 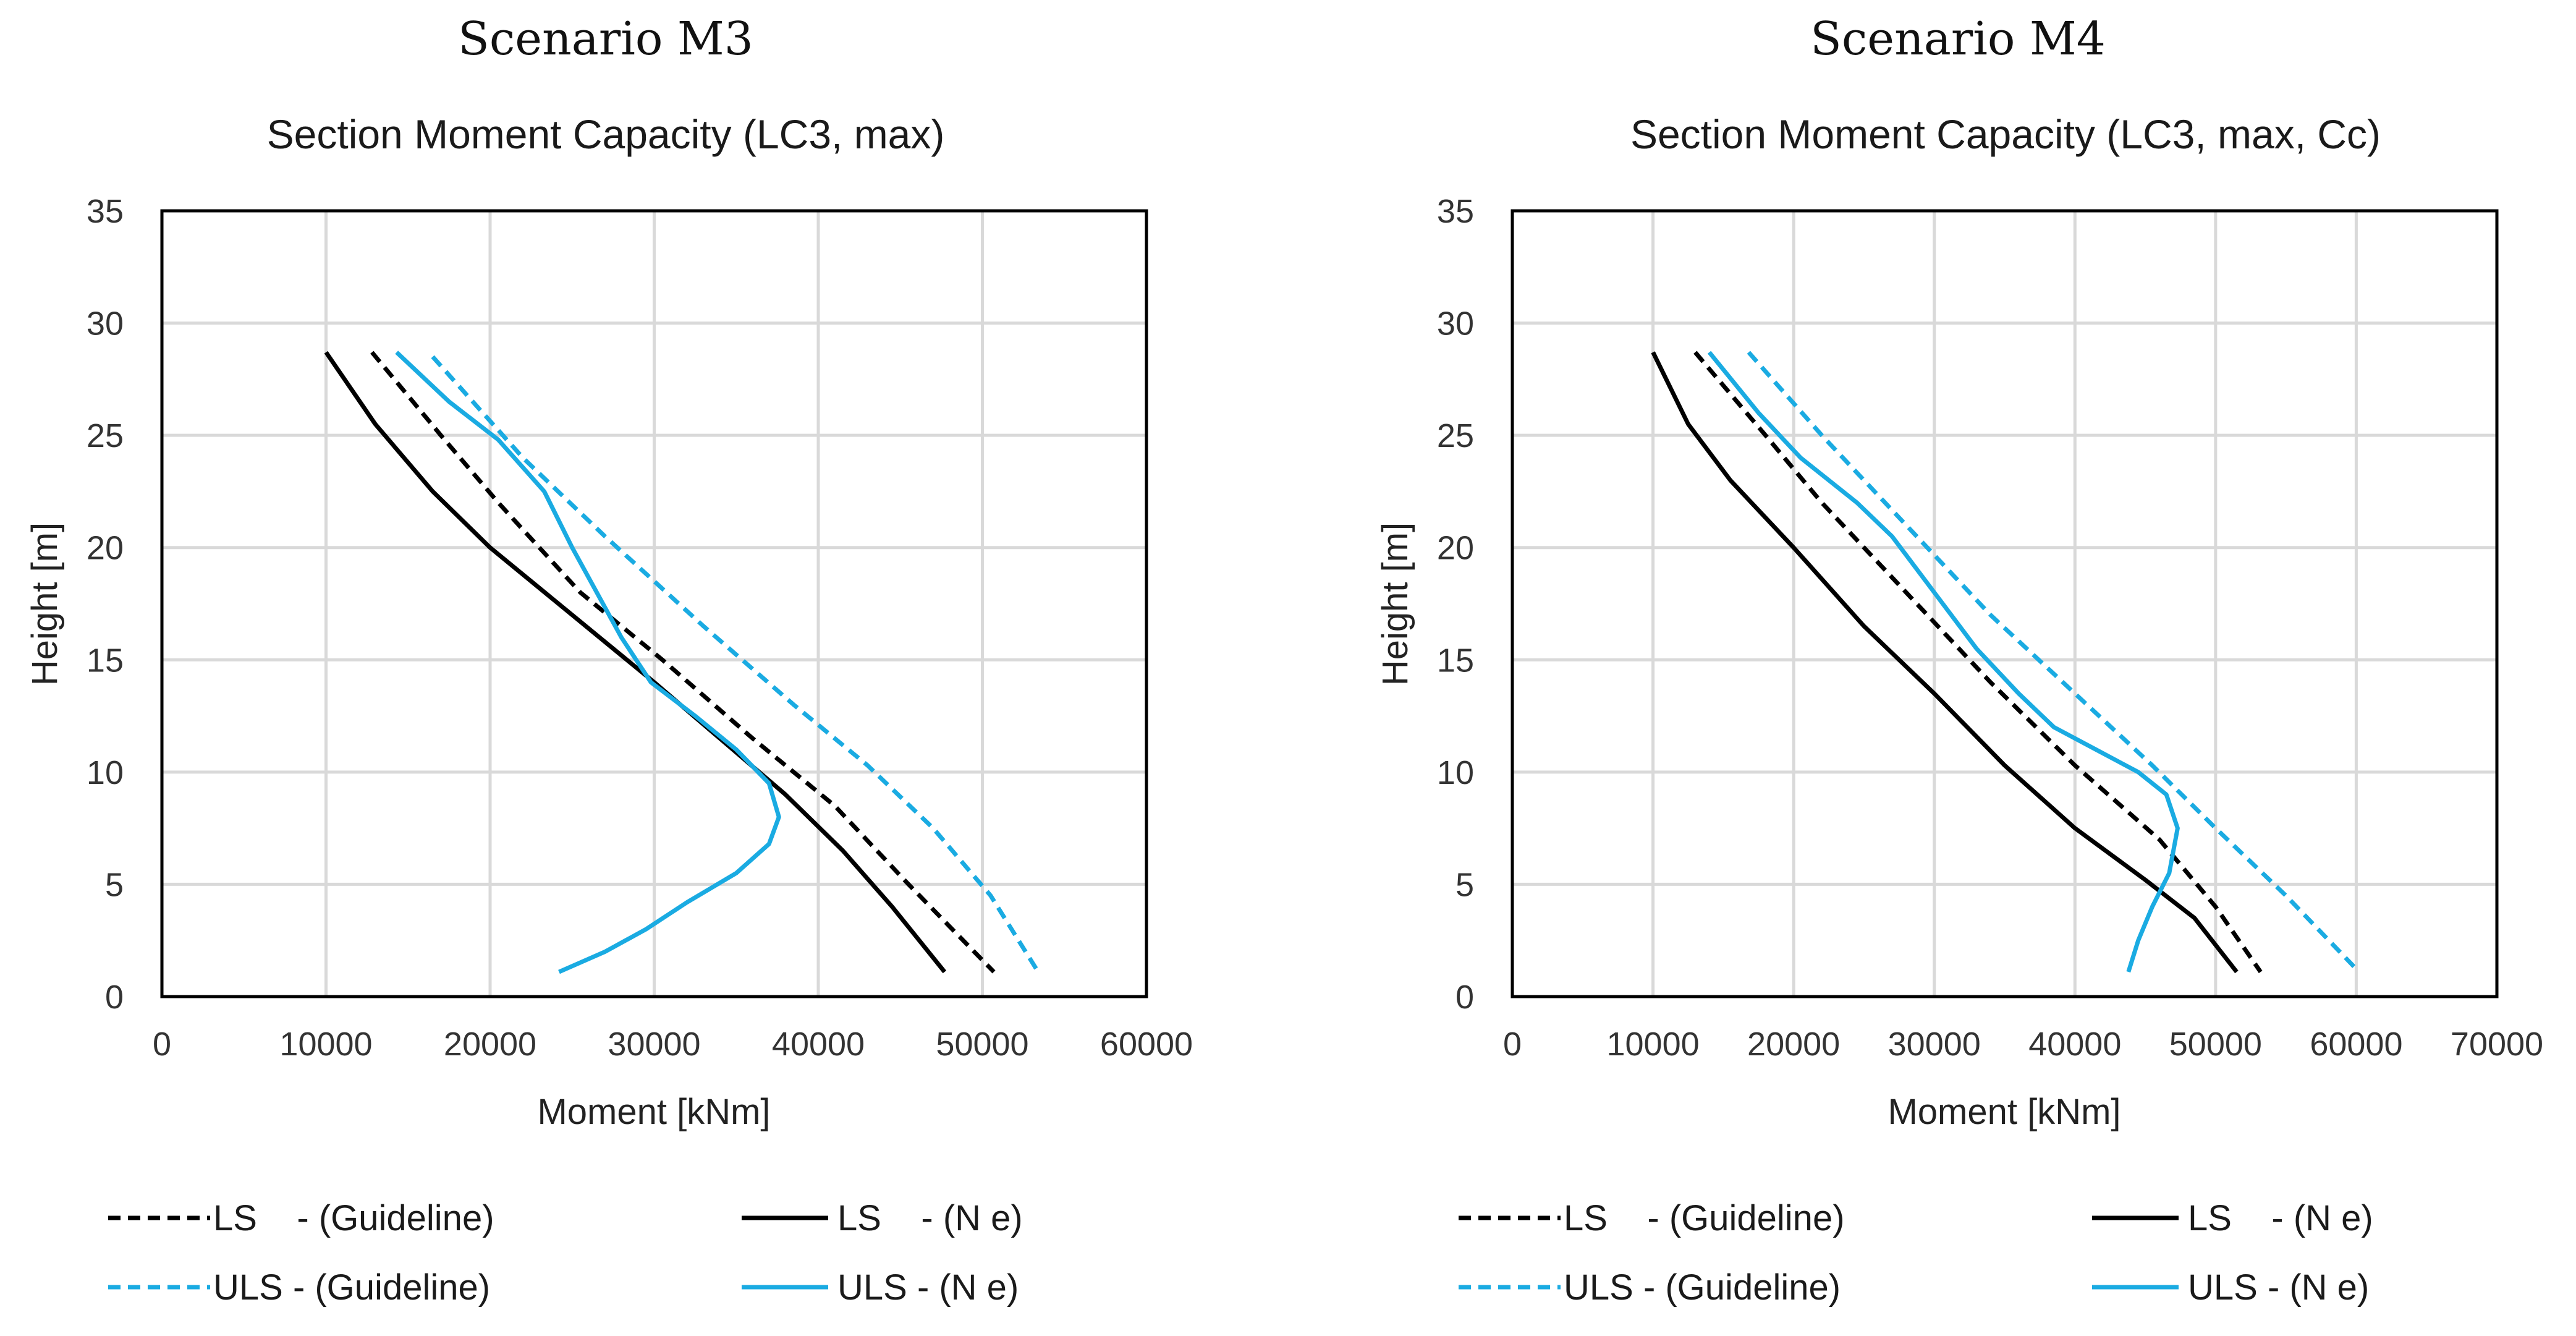 I want to click on chart-title: Section Moment Capacity (LC3, max), so click(x=606, y=134).